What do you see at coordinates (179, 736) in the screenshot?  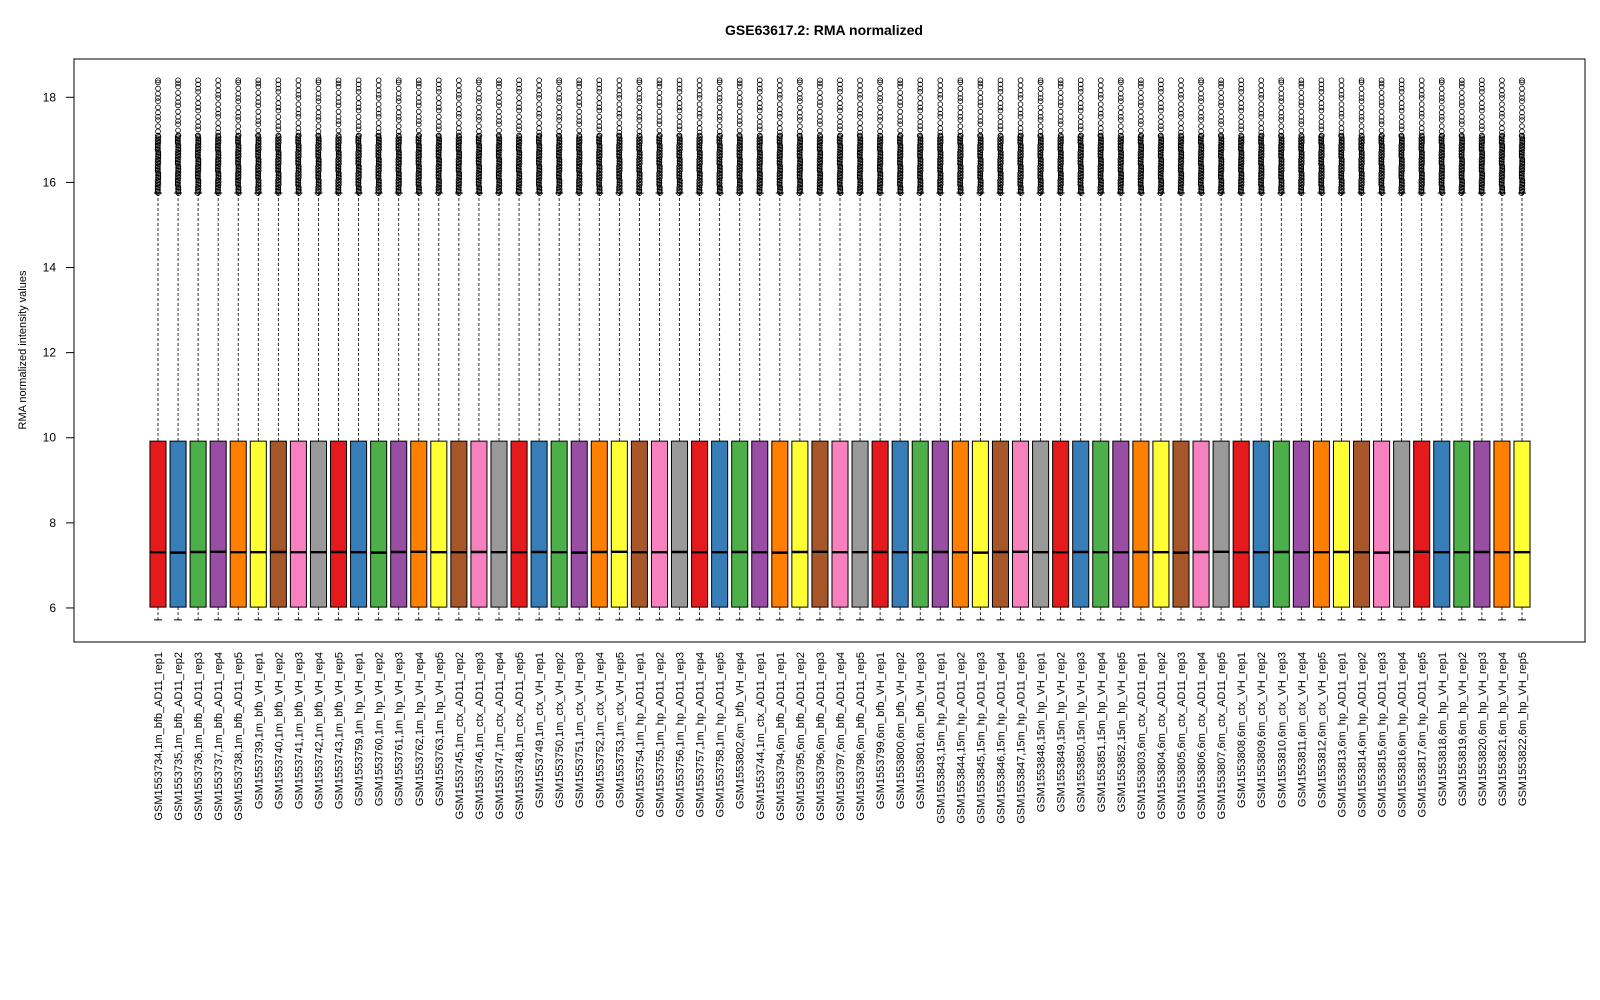 I see `x-tick-label: GSM1553735,1m_bfb_AD11_rep2` at bounding box center [179, 736].